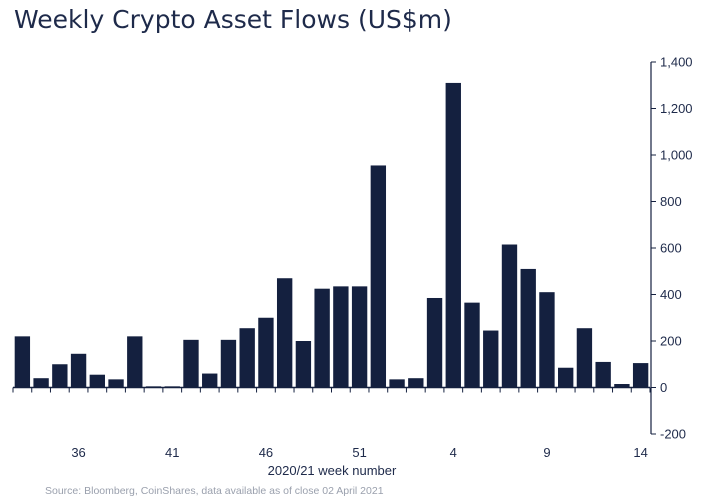 The height and width of the screenshot is (500, 708). What do you see at coordinates (671, 294) in the screenshot?
I see `y-tick-label: 400` at bounding box center [671, 294].